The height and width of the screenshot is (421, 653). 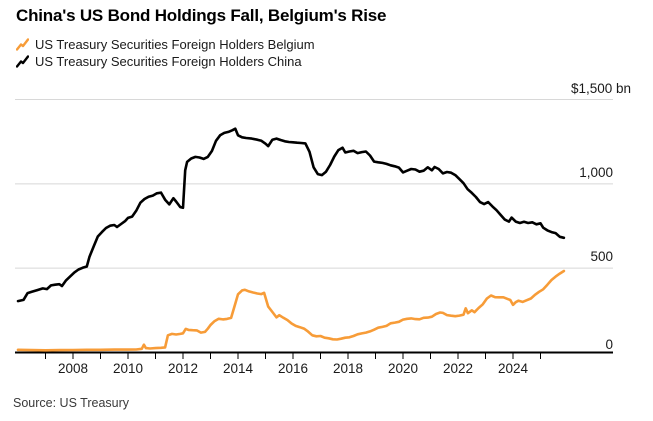 I want to click on x-axis-label: 2024, so click(x=513, y=368).